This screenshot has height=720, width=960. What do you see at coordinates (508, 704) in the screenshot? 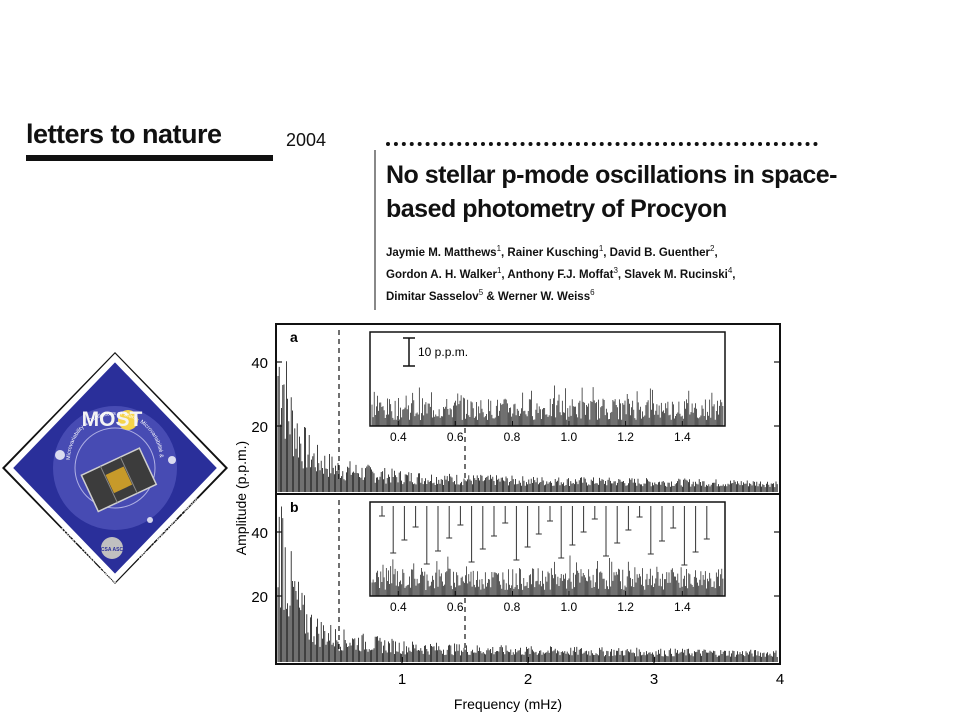
I see `x-axis-label: Frequency (mHz)` at bounding box center [508, 704].